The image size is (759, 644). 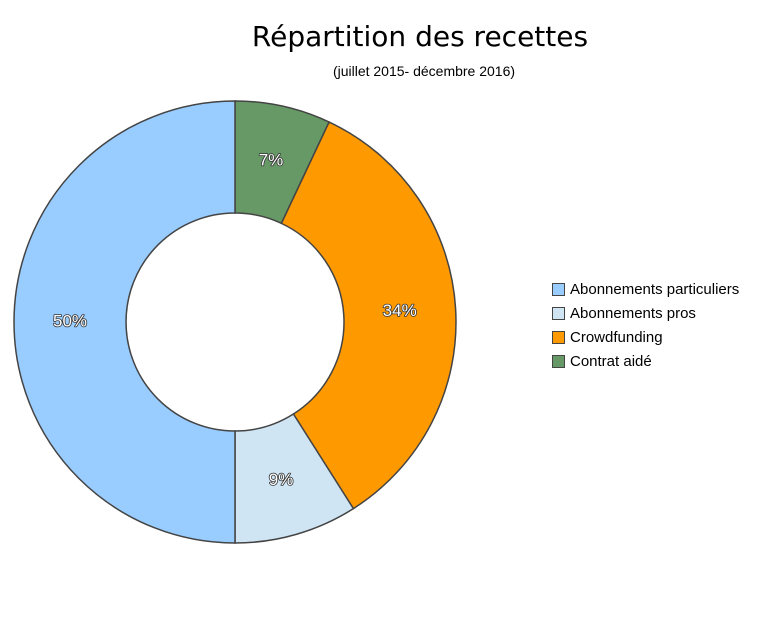 I want to click on legend-item-contrat-aide: Contrat aidé, so click(x=645, y=361).